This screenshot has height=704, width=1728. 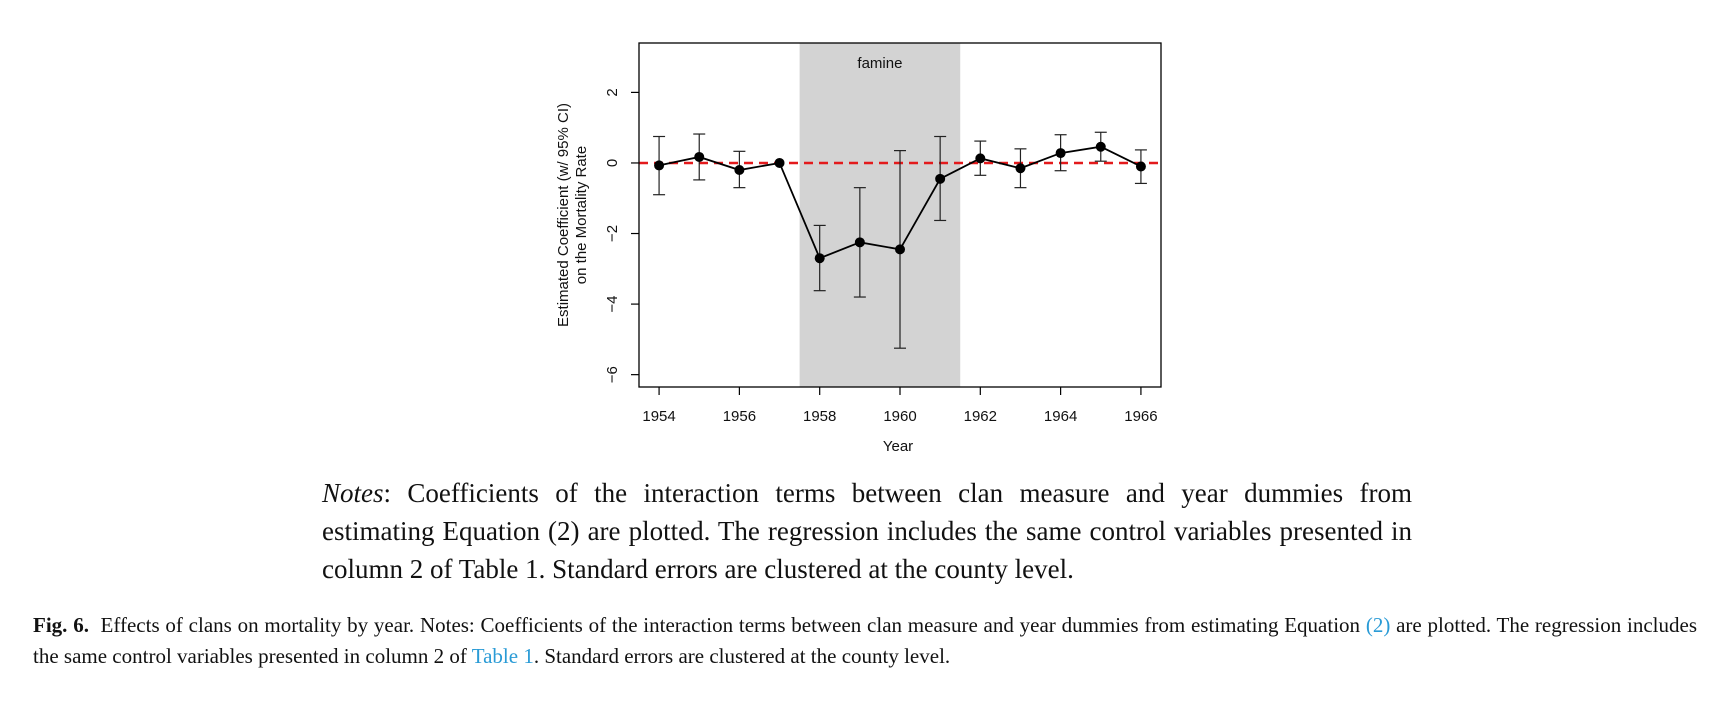 I want to click on coefficient-point-1955, so click(x=699, y=156).